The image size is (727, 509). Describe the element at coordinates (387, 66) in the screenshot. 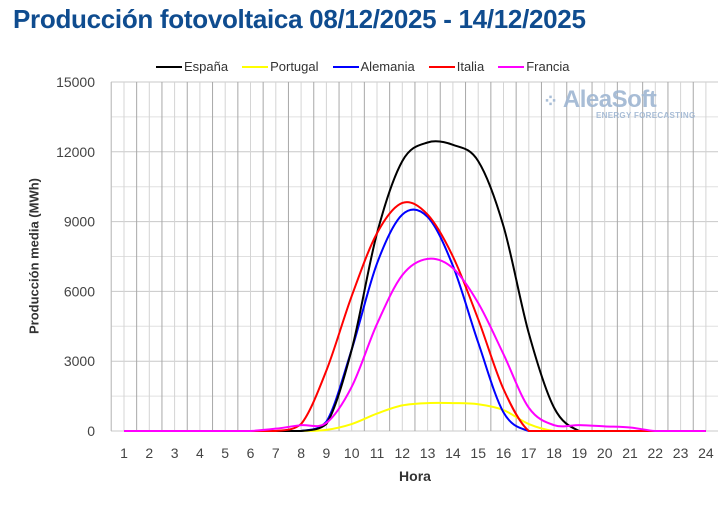

I see `legend-label: Alemania` at that location.